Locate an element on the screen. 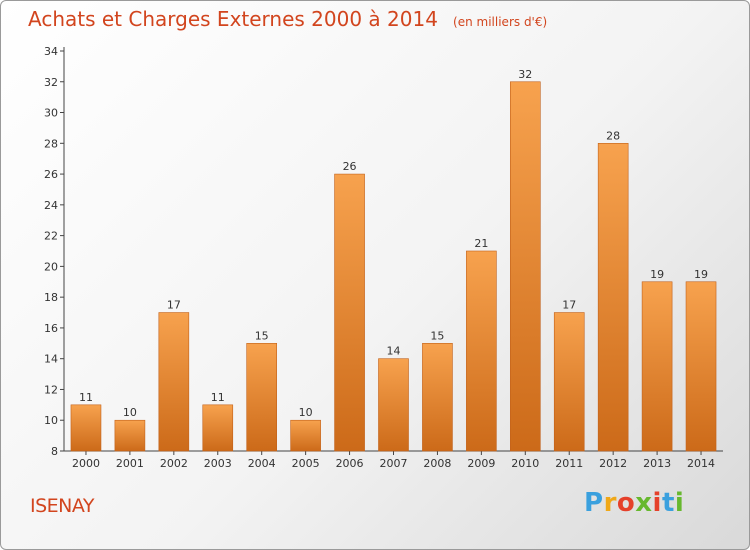 This screenshot has width=750, height=550. x-tick-label: 2013 is located at coordinates (657, 463).